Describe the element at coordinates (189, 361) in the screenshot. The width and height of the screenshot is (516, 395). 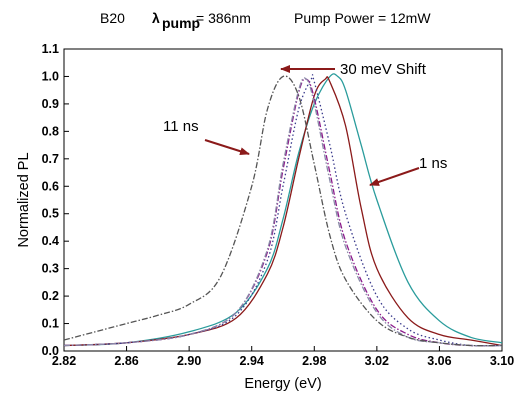
I see `x-tick-label: 2.90` at that location.